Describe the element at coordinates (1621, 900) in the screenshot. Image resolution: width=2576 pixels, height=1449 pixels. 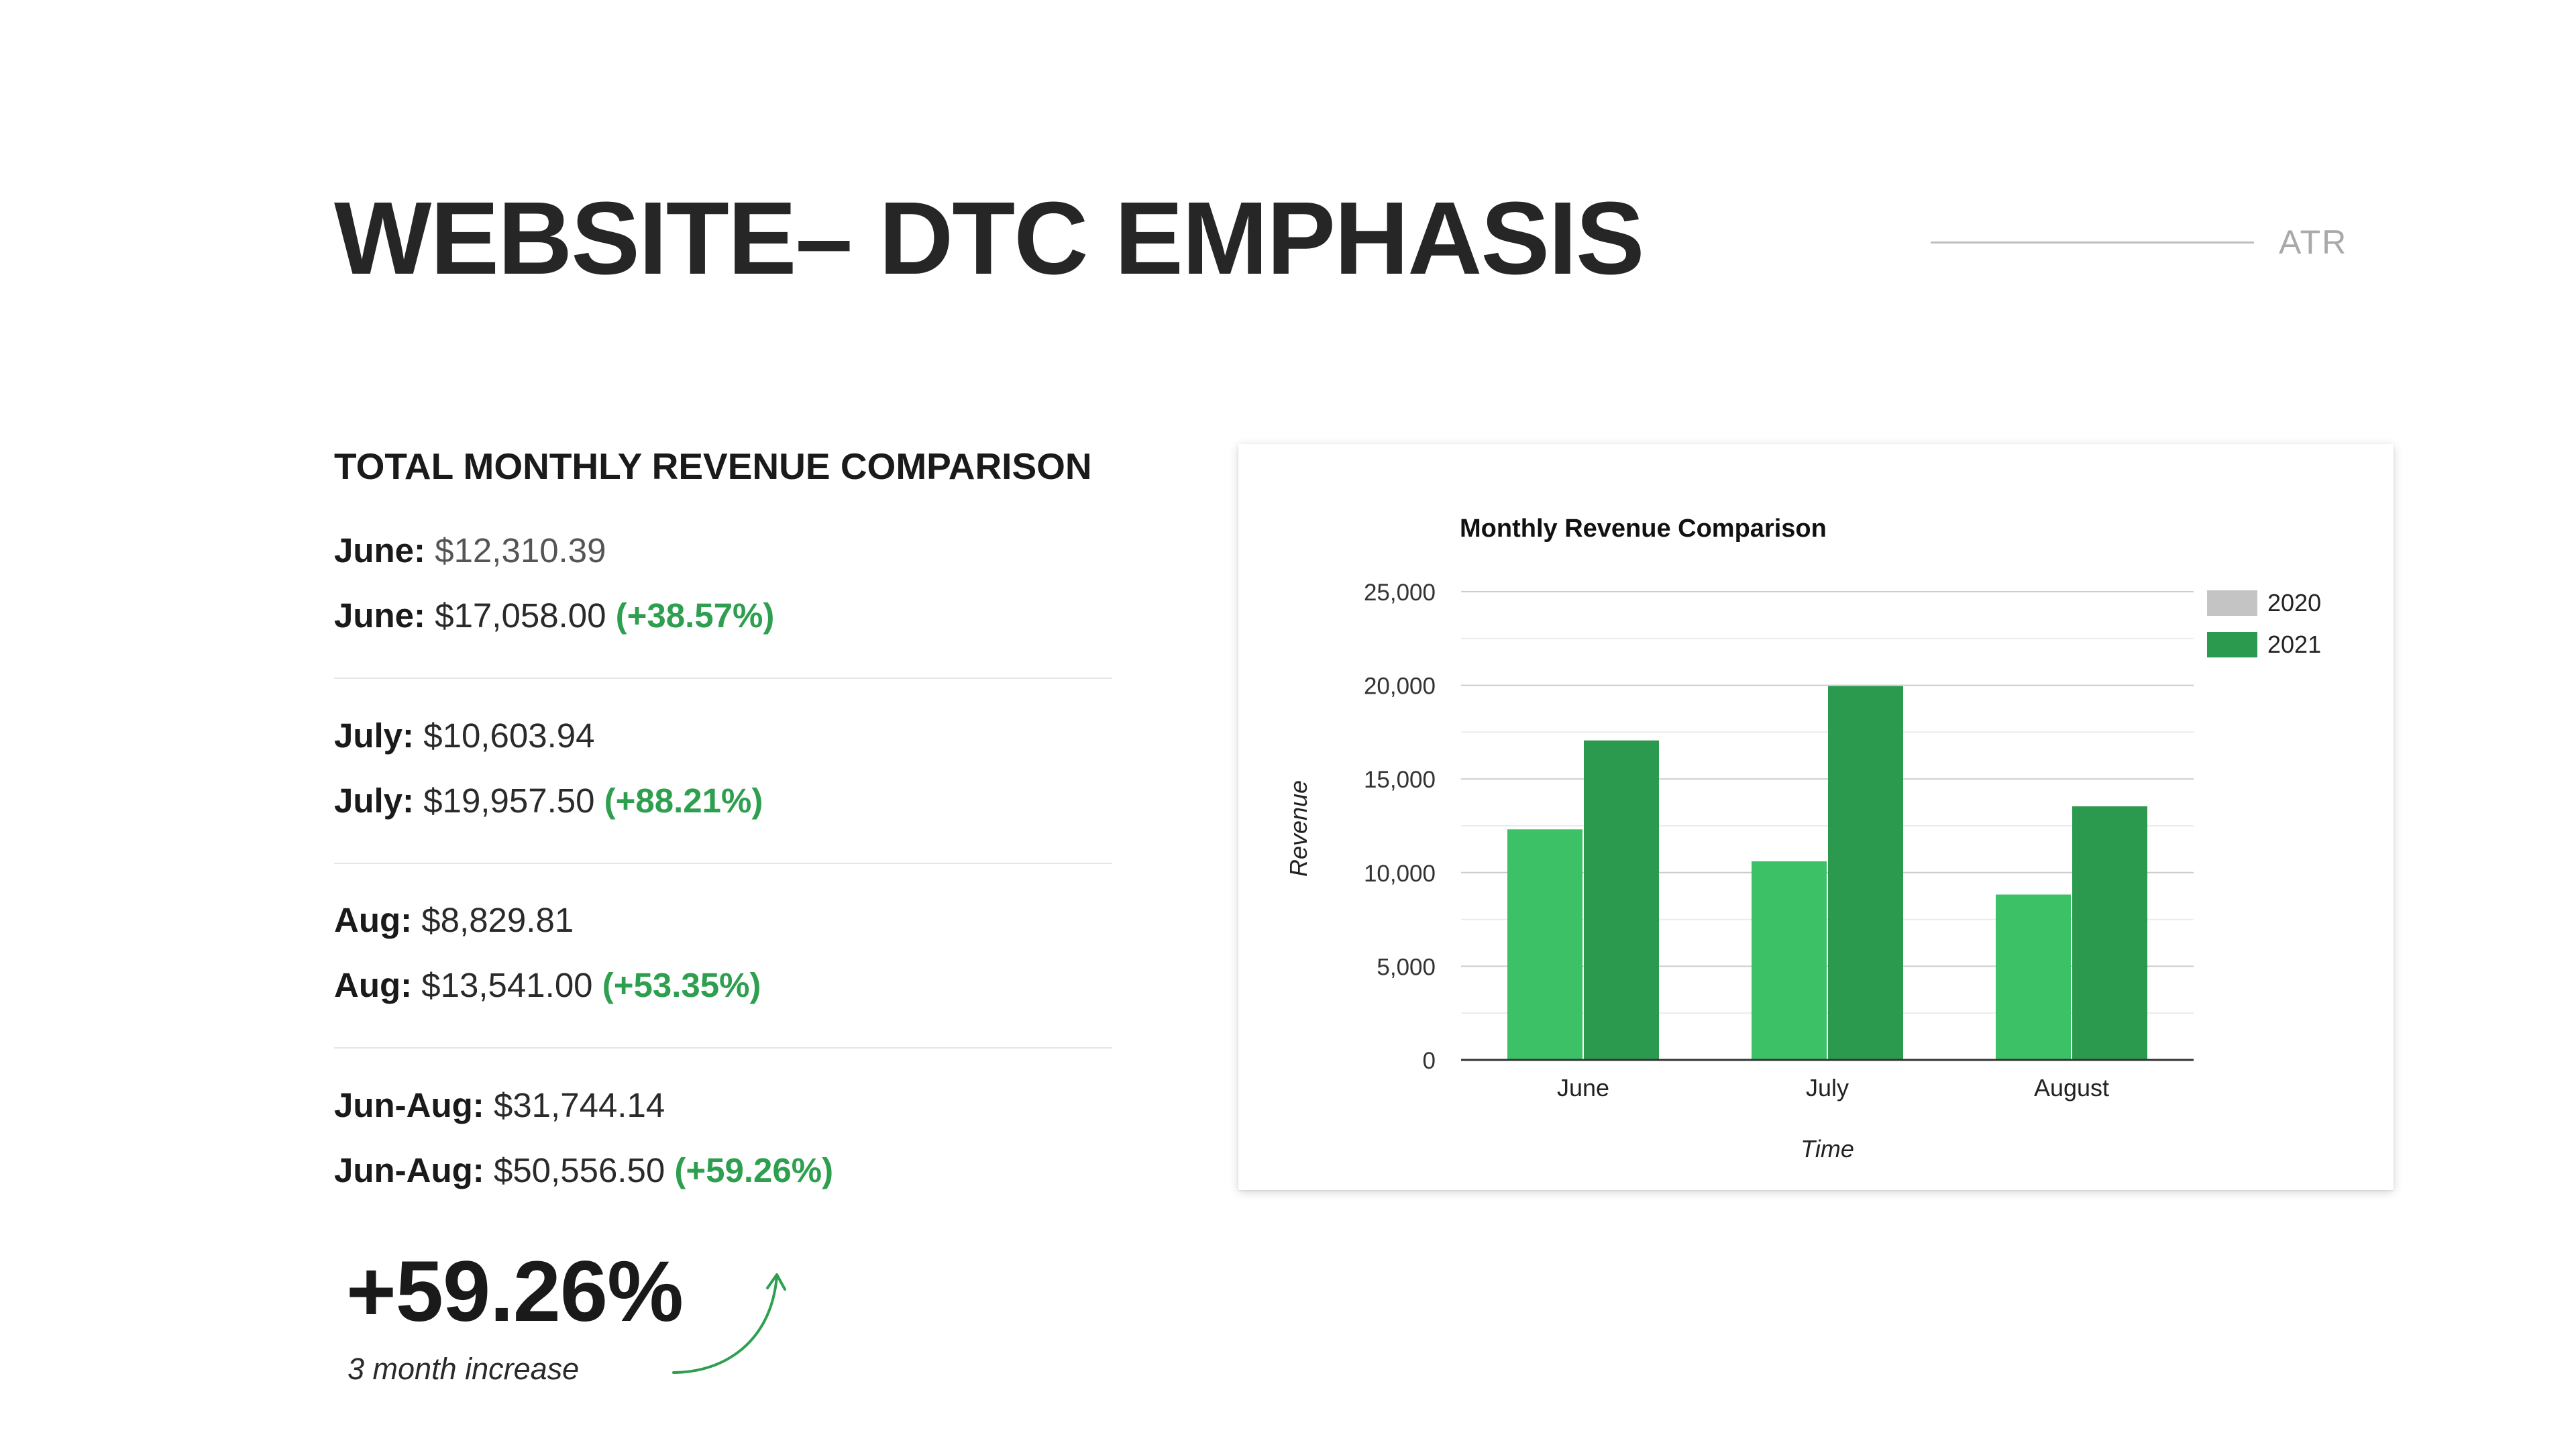
I see `bar-2021-june` at that location.